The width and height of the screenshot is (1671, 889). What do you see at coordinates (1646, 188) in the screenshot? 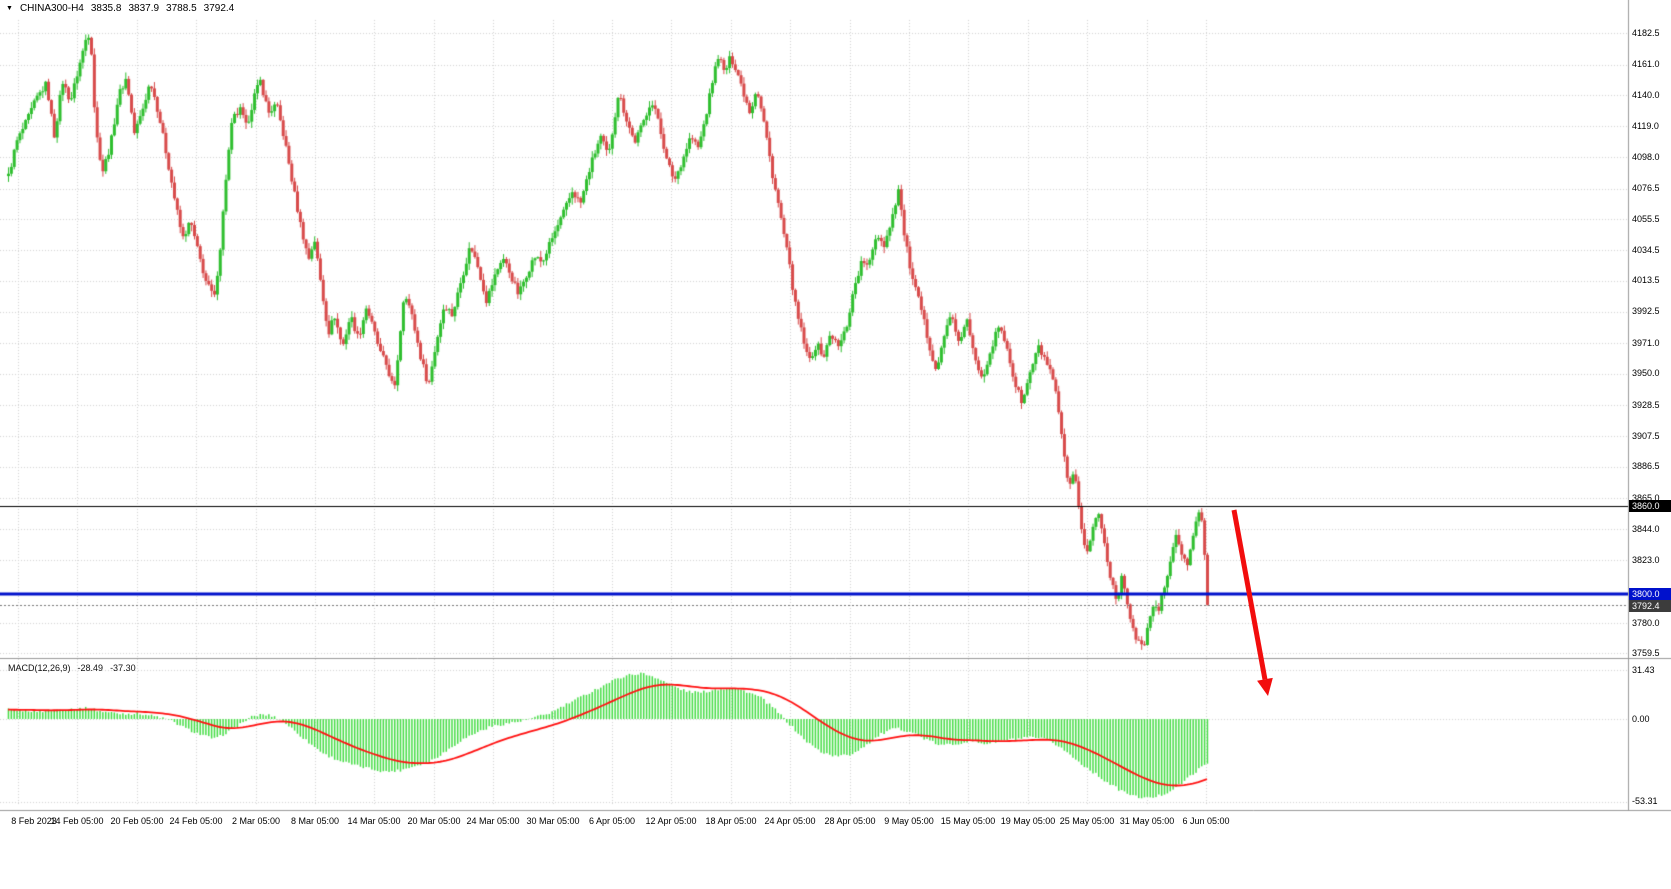
I see `price-tick-label: 4076.5` at bounding box center [1646, 188].